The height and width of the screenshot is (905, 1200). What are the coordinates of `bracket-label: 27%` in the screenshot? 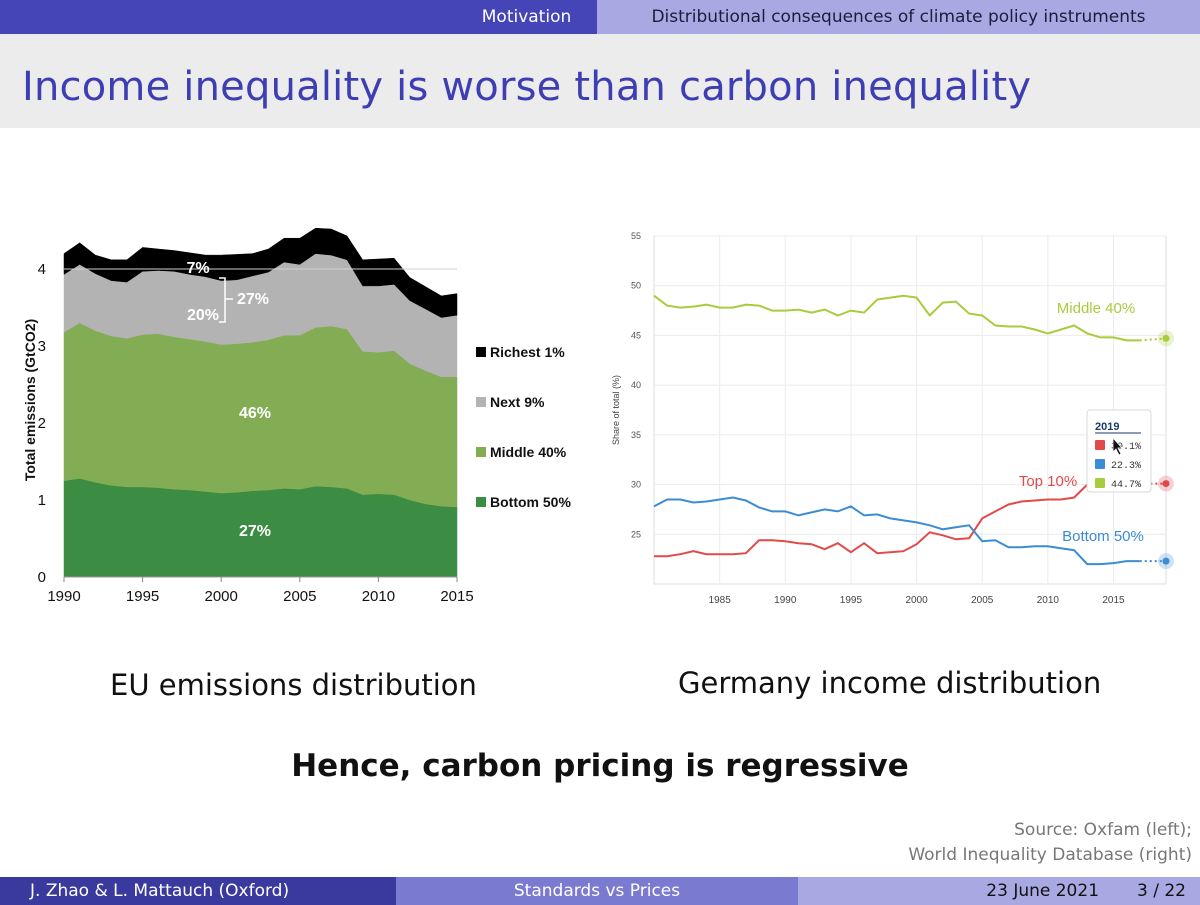 It's located at (253, 299).